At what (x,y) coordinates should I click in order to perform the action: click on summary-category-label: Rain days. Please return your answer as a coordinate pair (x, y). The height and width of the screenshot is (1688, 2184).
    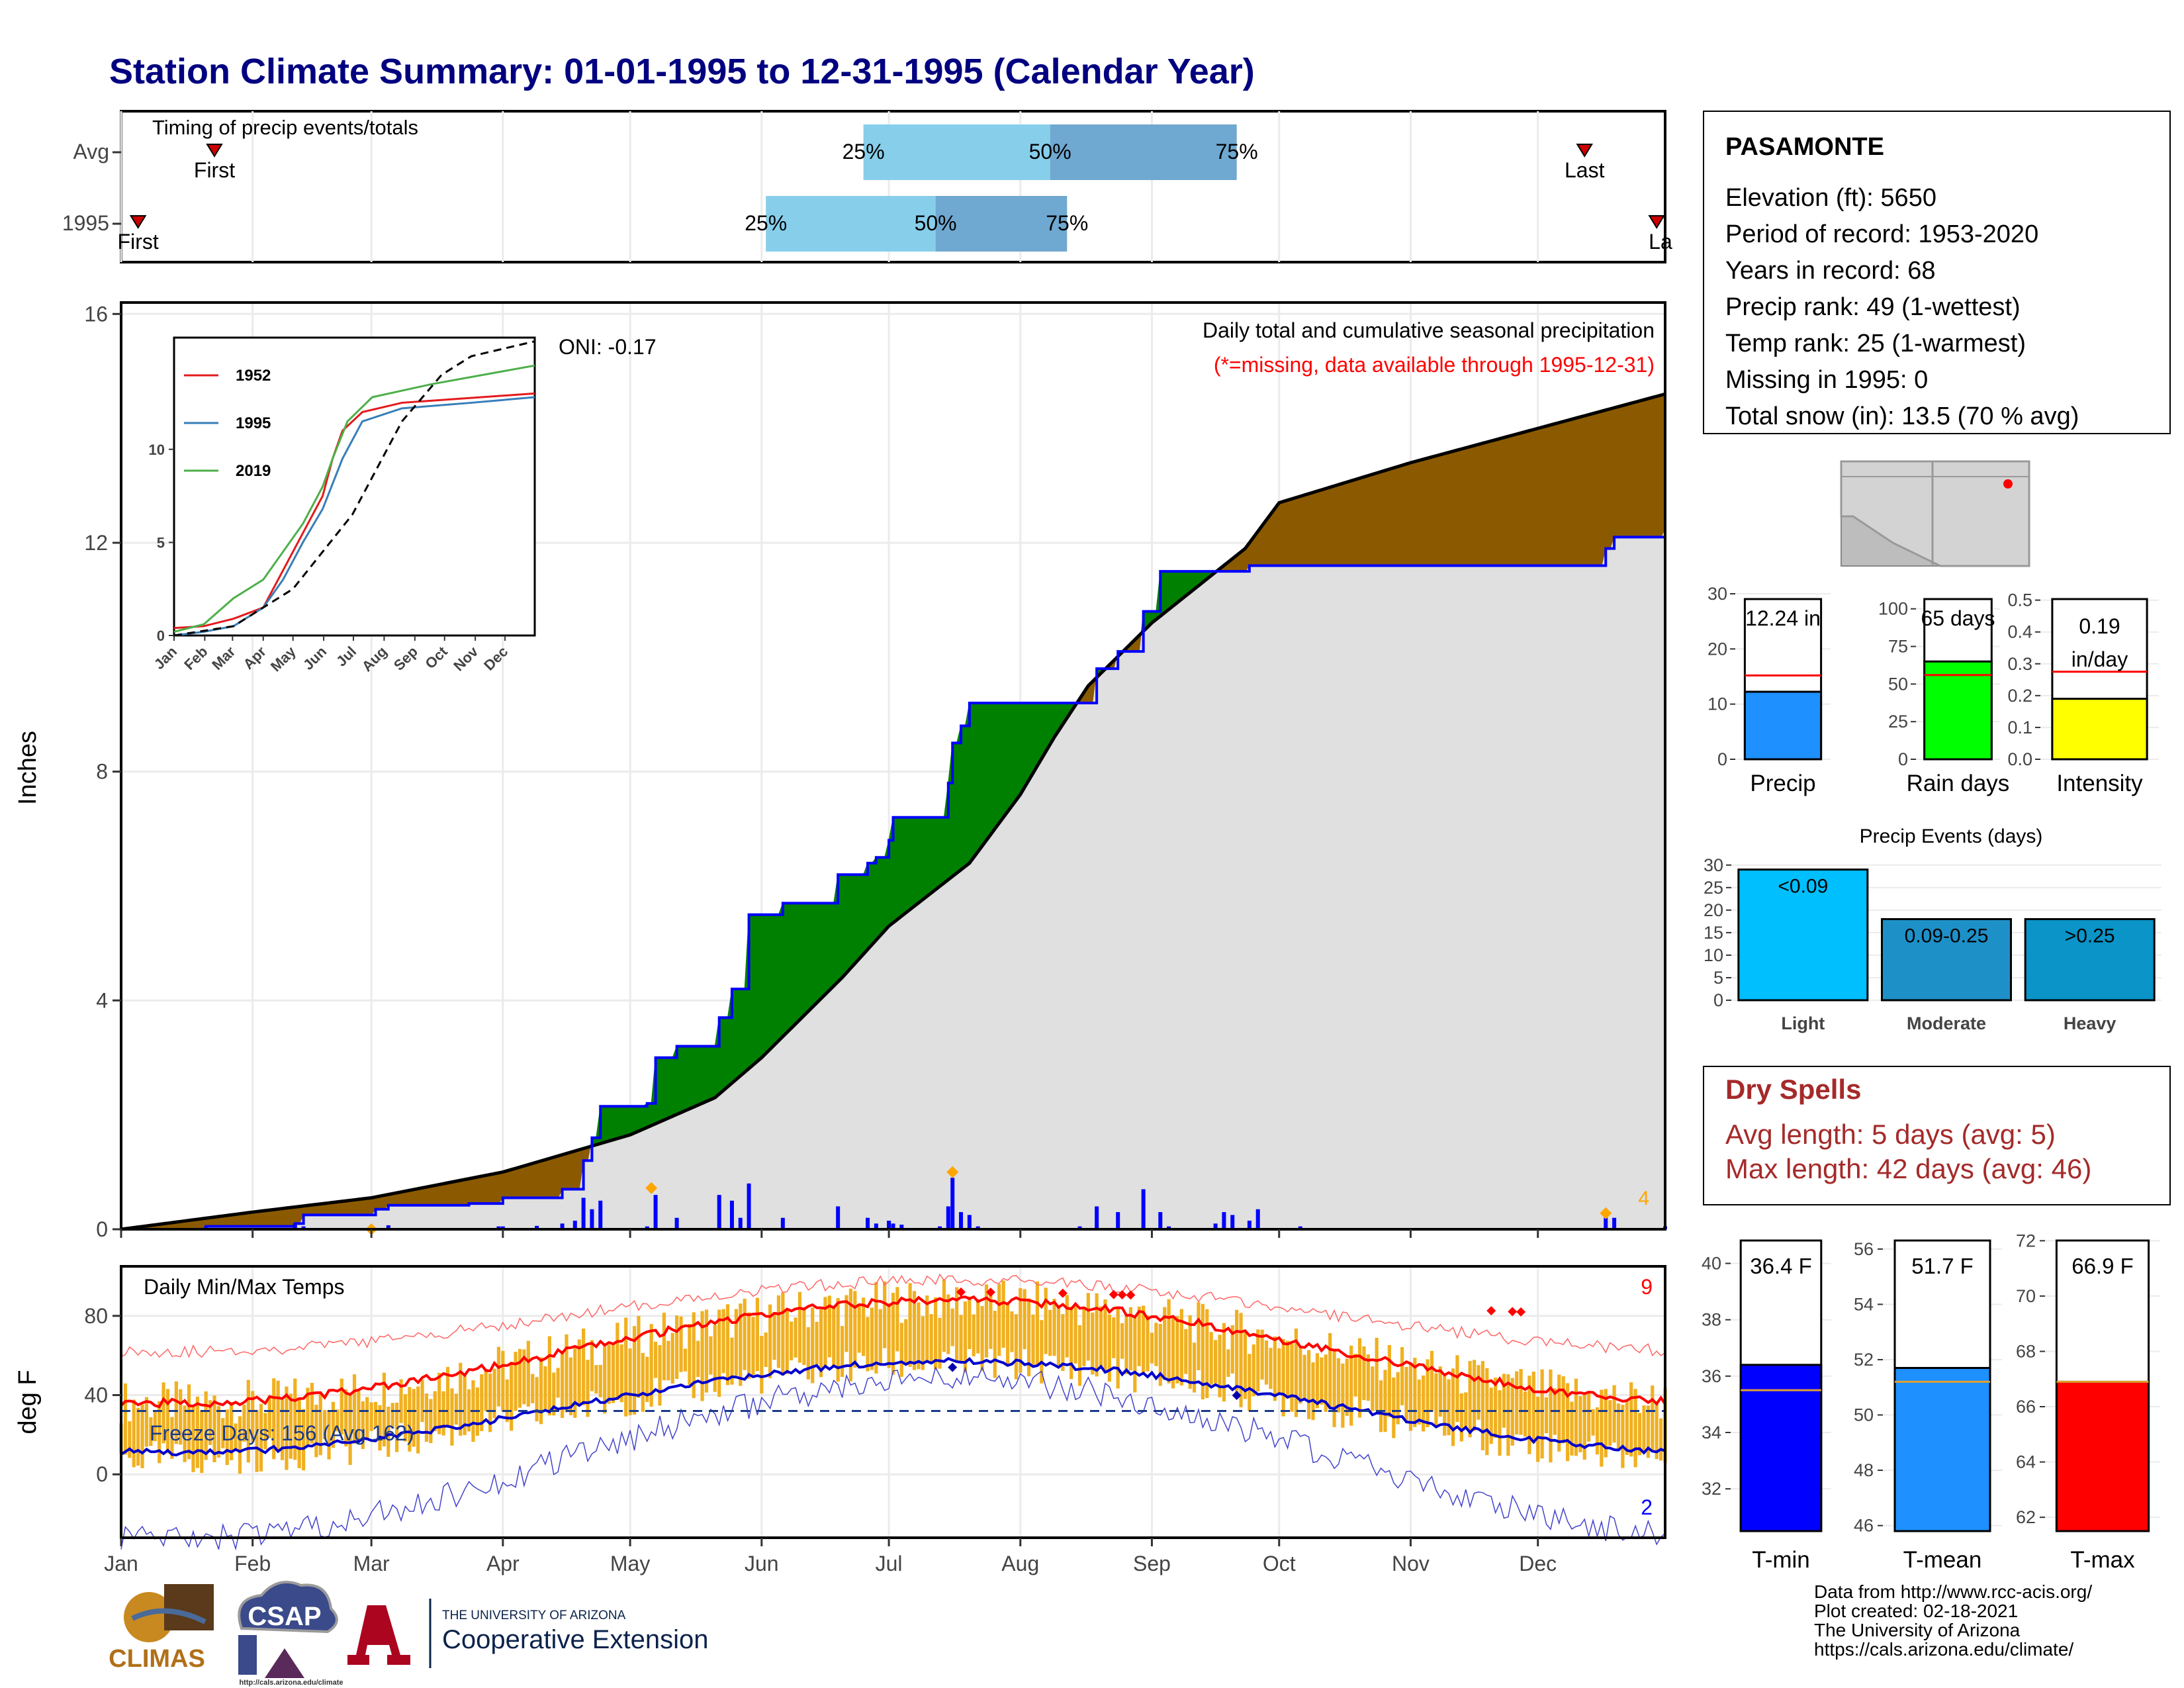
    Looking at the image, I should click on (1959, 783).